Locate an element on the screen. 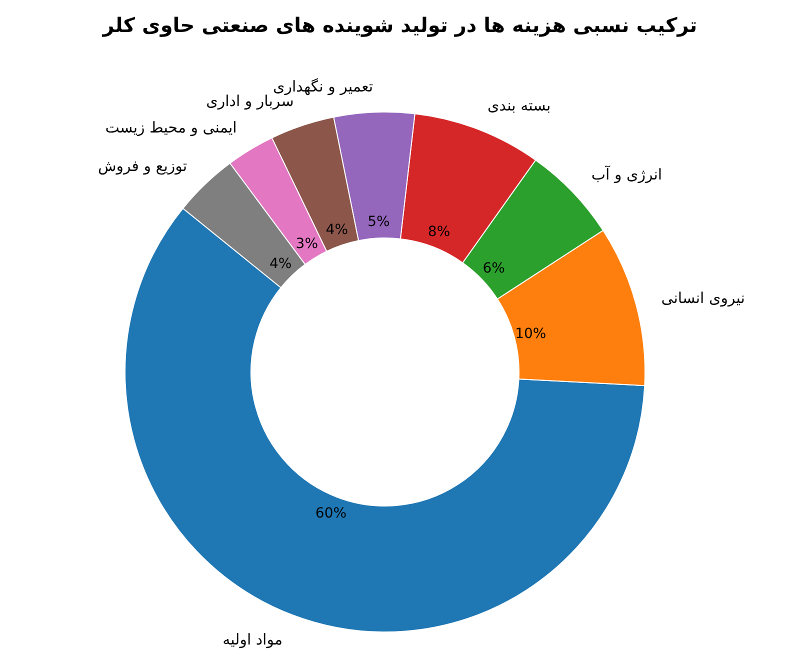 This screenshot has width=800, height=666. slice-label: تعمیر و نگهداری is located at coordinates (323, 87).